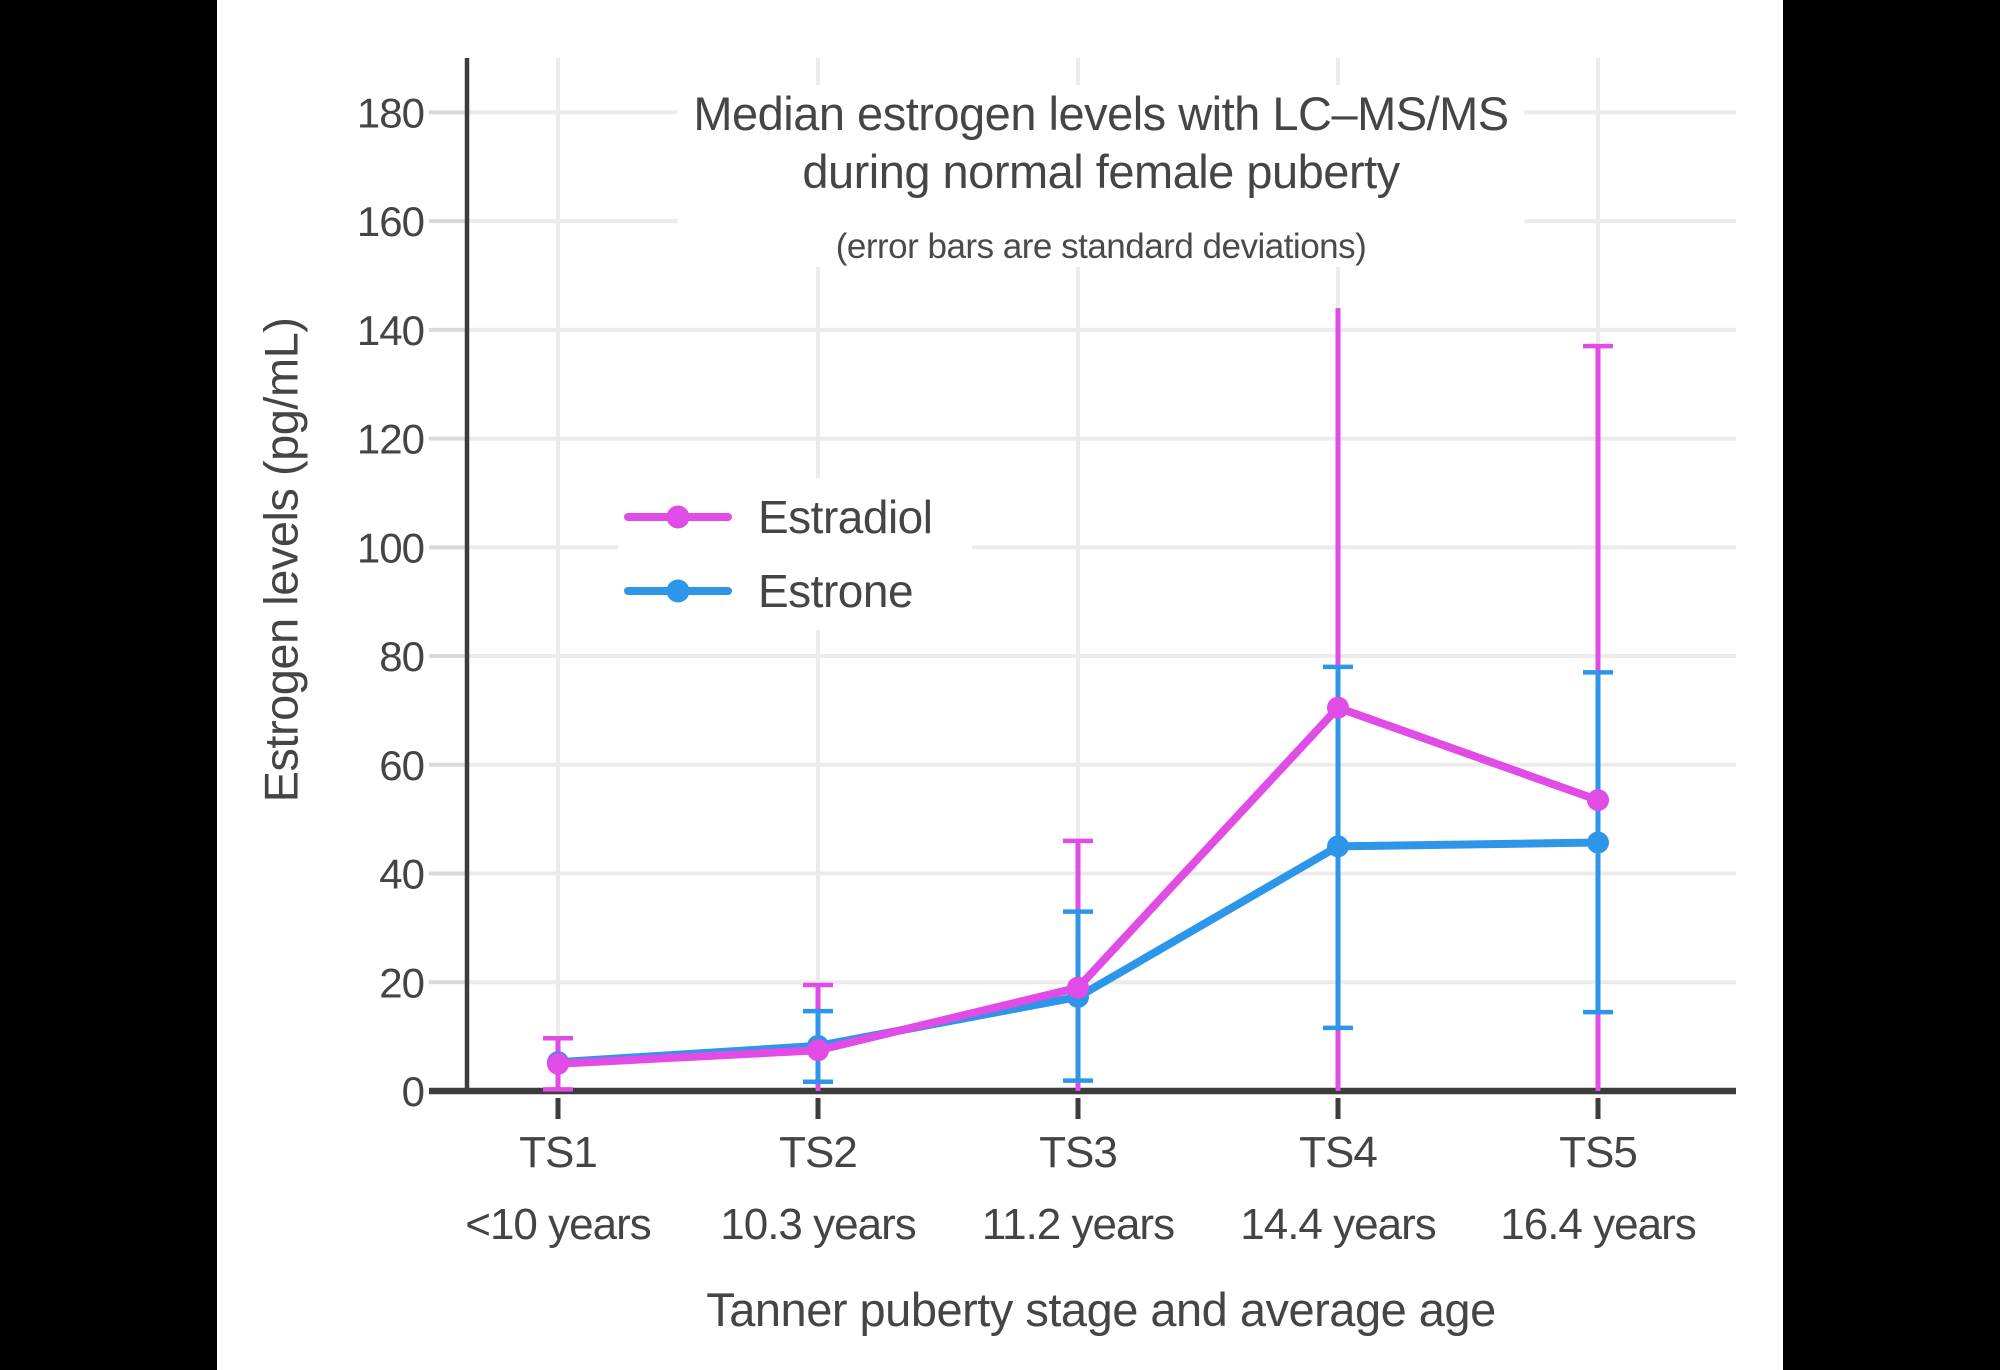 The height and width of the screenshot is (1370, 2000). Describe the element at coordinates (1101, 113) in the screenshot. I see `chart-title-line1: Median estrogen levels with LC–MS/MS` at that location.